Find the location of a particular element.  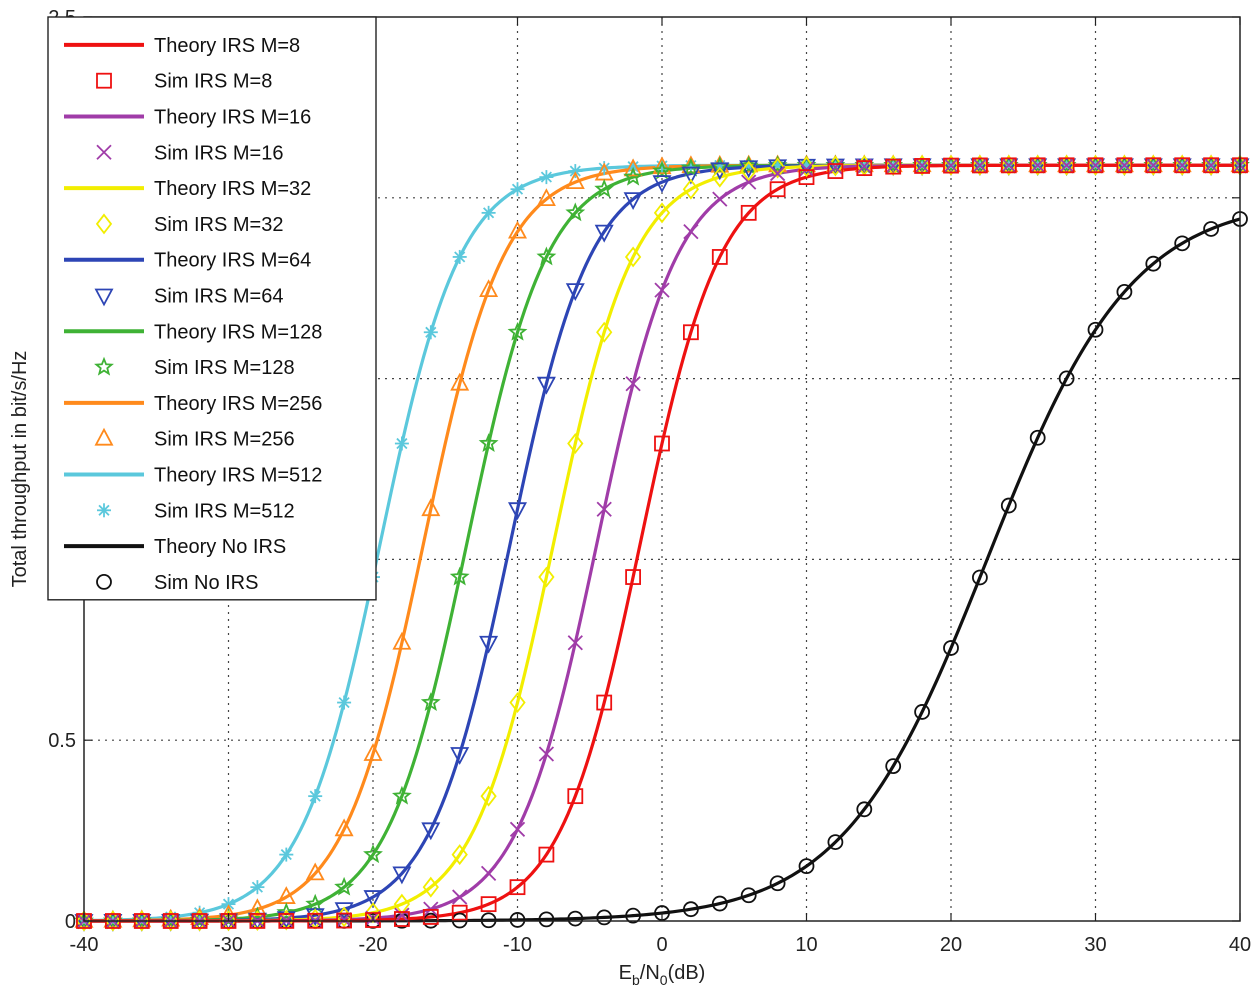

legend-item: Theory IRS M=128 is located at coordinates (193, 332).